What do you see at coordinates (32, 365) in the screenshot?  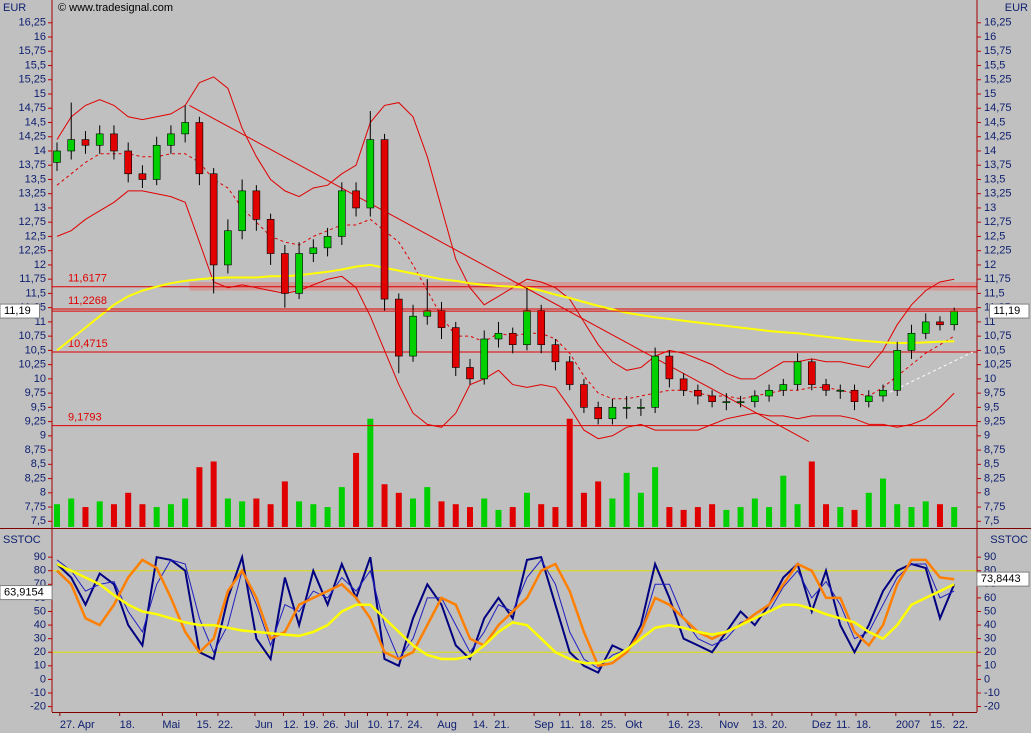 I see `y-tick-label: 10,25` at bounding box center [32, 365].